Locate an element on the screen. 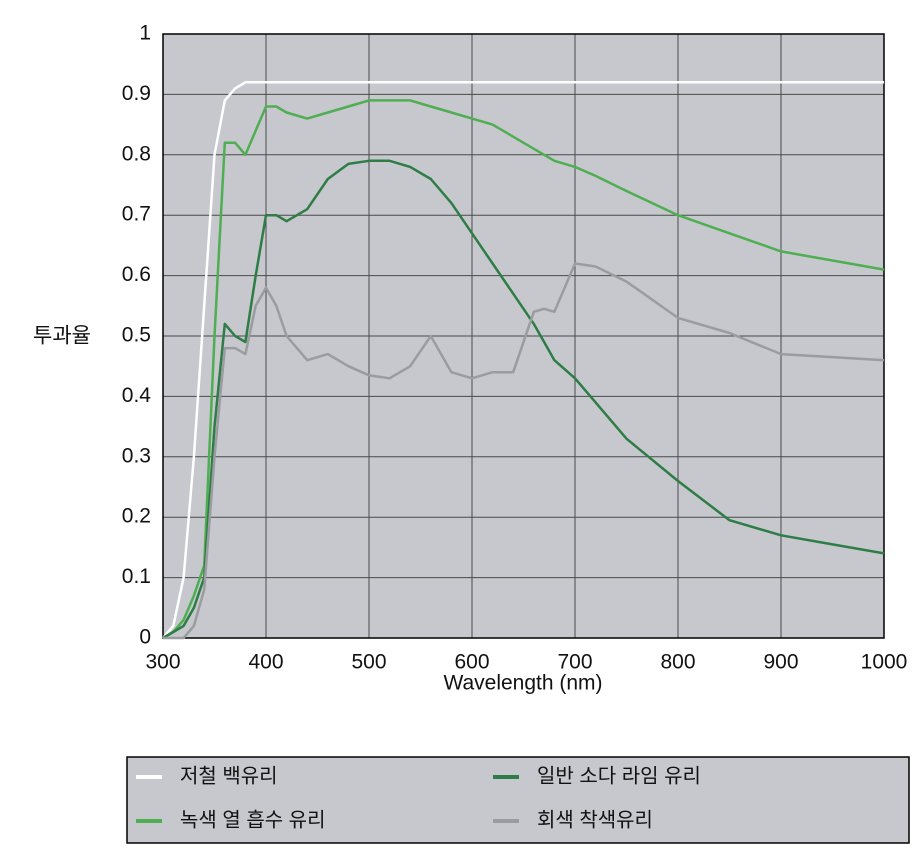  x-tick-label: 900 is located at coordinates (780, 662).